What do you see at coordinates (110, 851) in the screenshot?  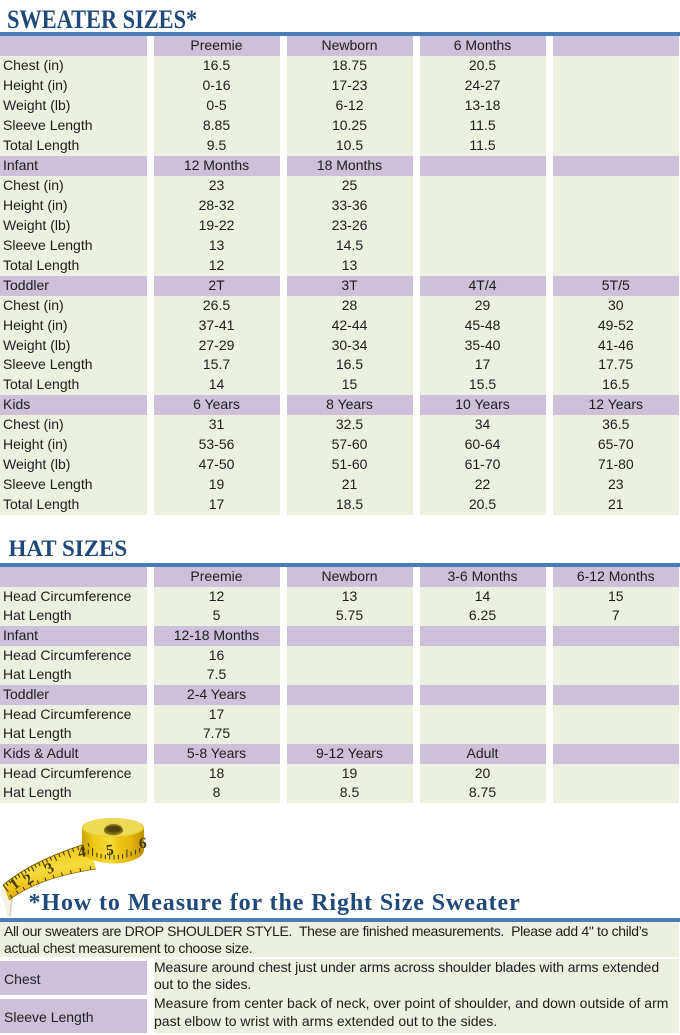 I see `svg-text: 5` at bounding box center [110, 851].